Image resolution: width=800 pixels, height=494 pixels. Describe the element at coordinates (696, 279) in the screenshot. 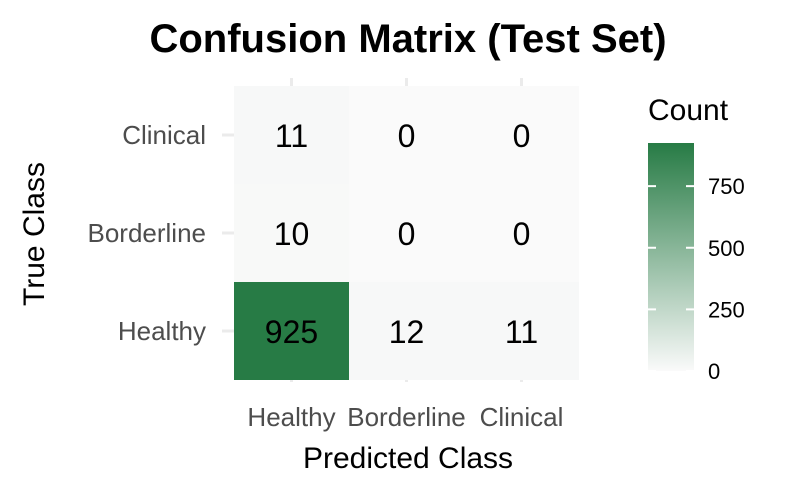

I see `legend-ticks: 0 250 500 750` at that location.